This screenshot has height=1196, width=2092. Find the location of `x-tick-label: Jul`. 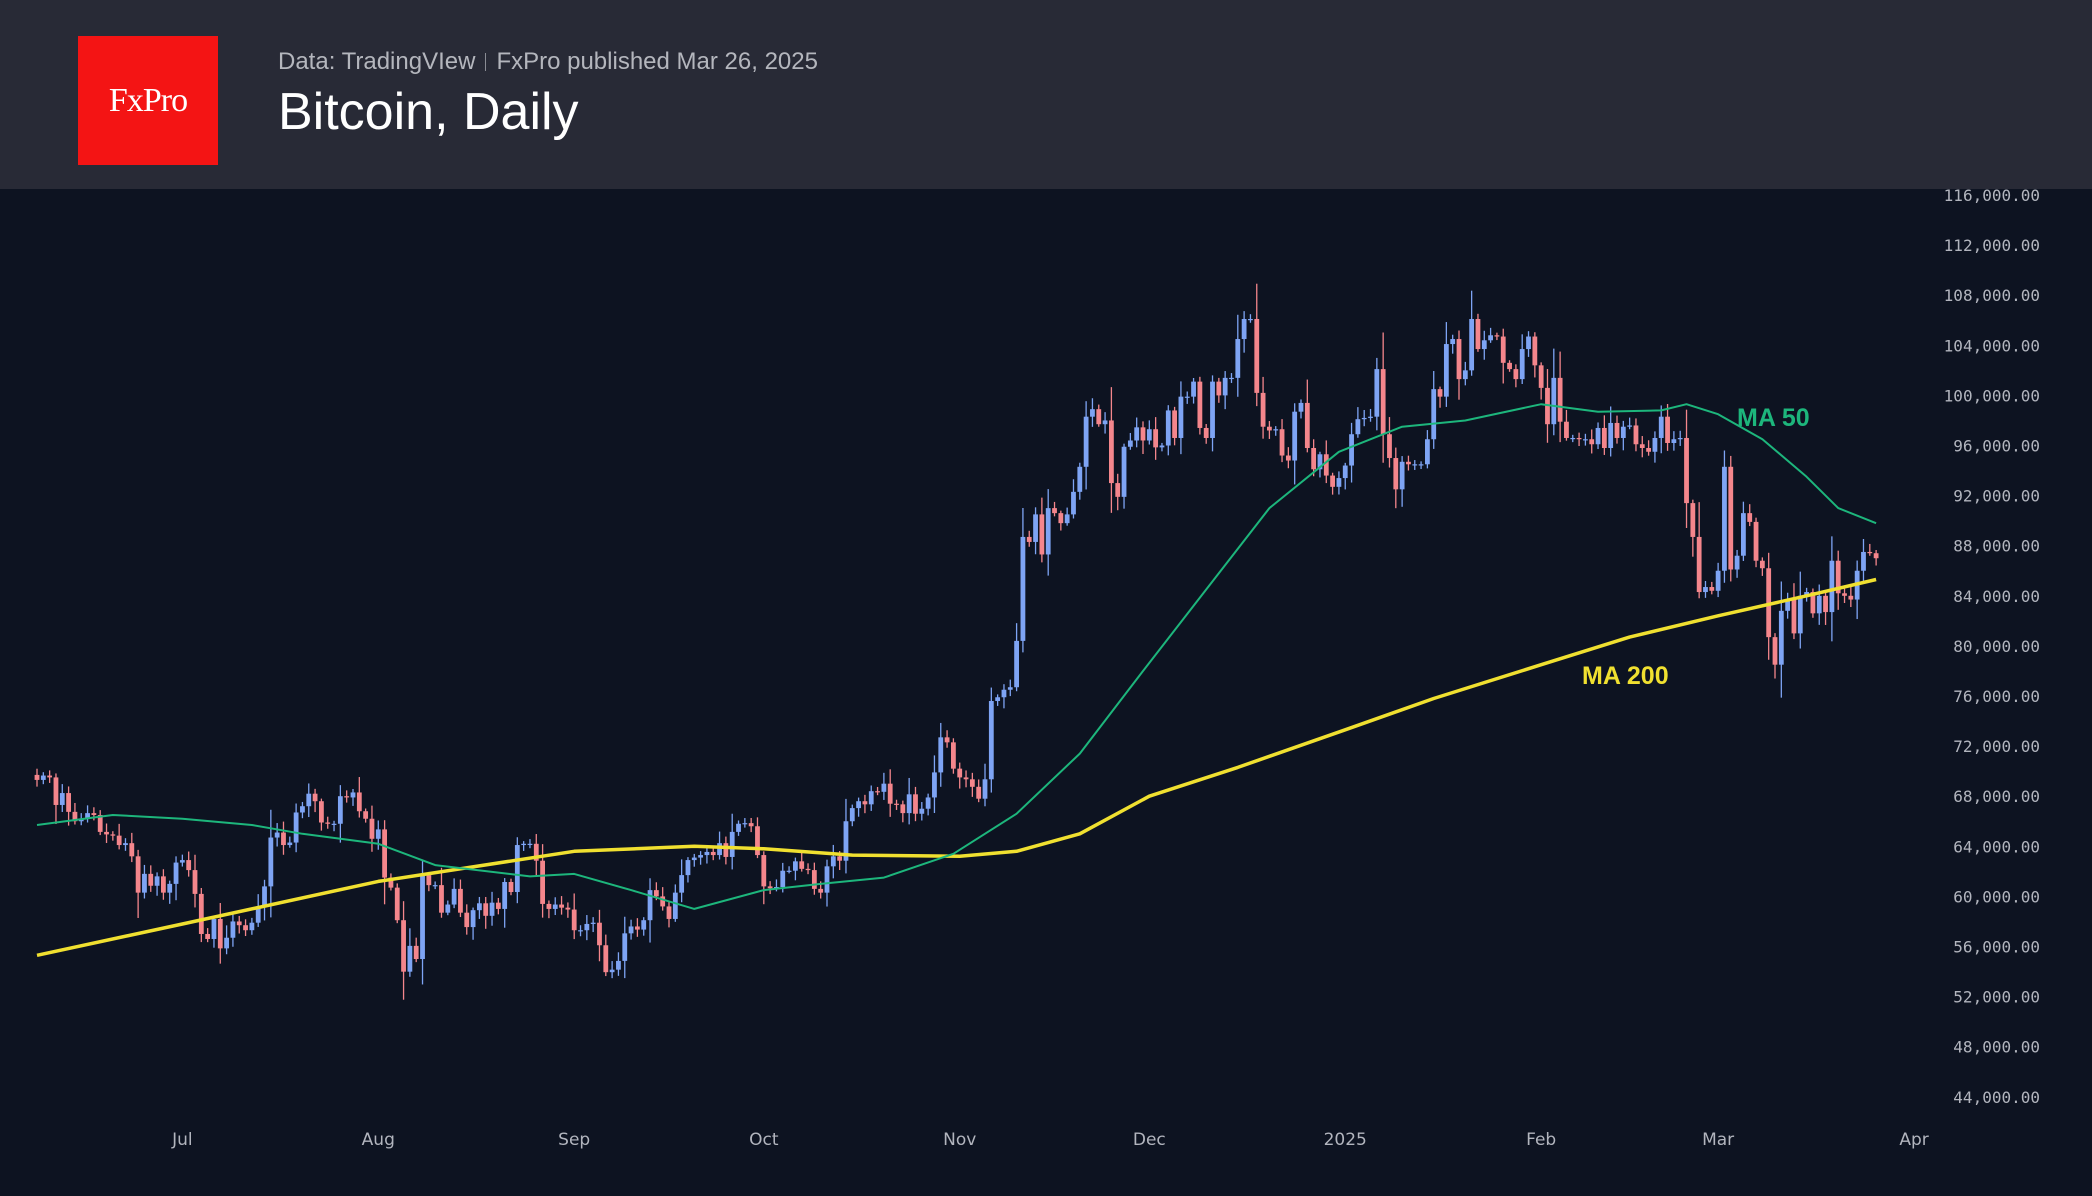

x-tick-label: Jul is located at coordinates (182, 1140).